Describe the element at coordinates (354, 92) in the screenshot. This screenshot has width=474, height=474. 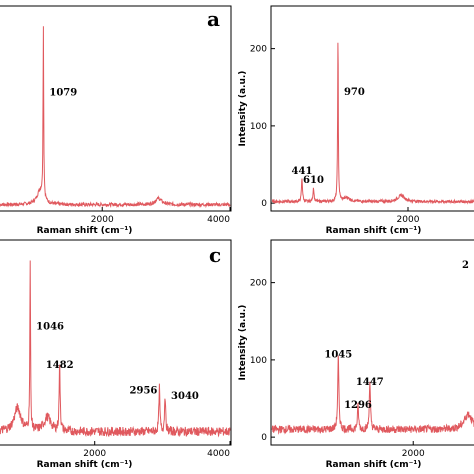
I see `peak-label: 970` at that location.